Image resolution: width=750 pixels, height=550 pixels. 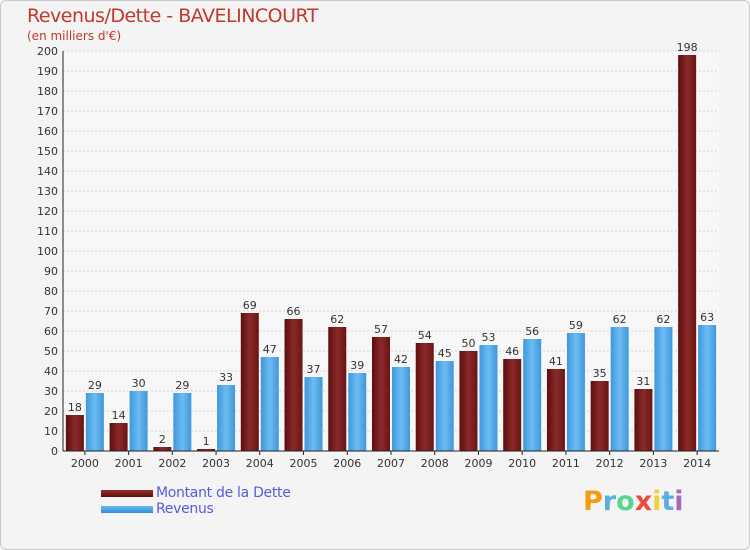 I want to click on y-tick-label: 140, so click(x=47, y=171).